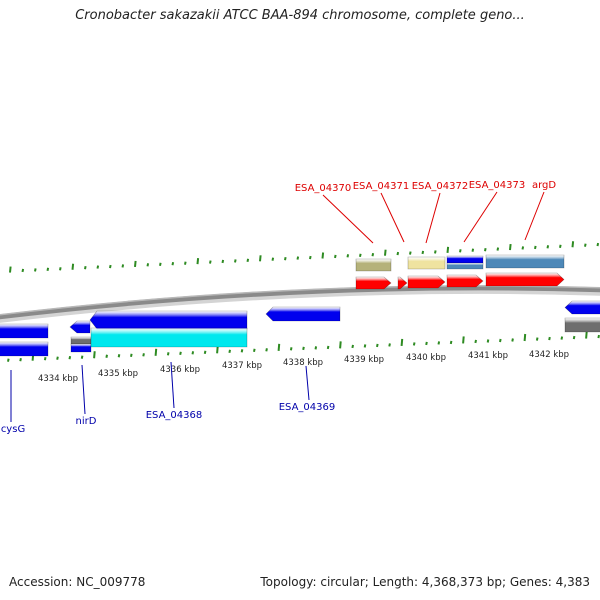 The image size is (600, 600). I want to click on gene-box-cysg-upper, so click(24, 331).